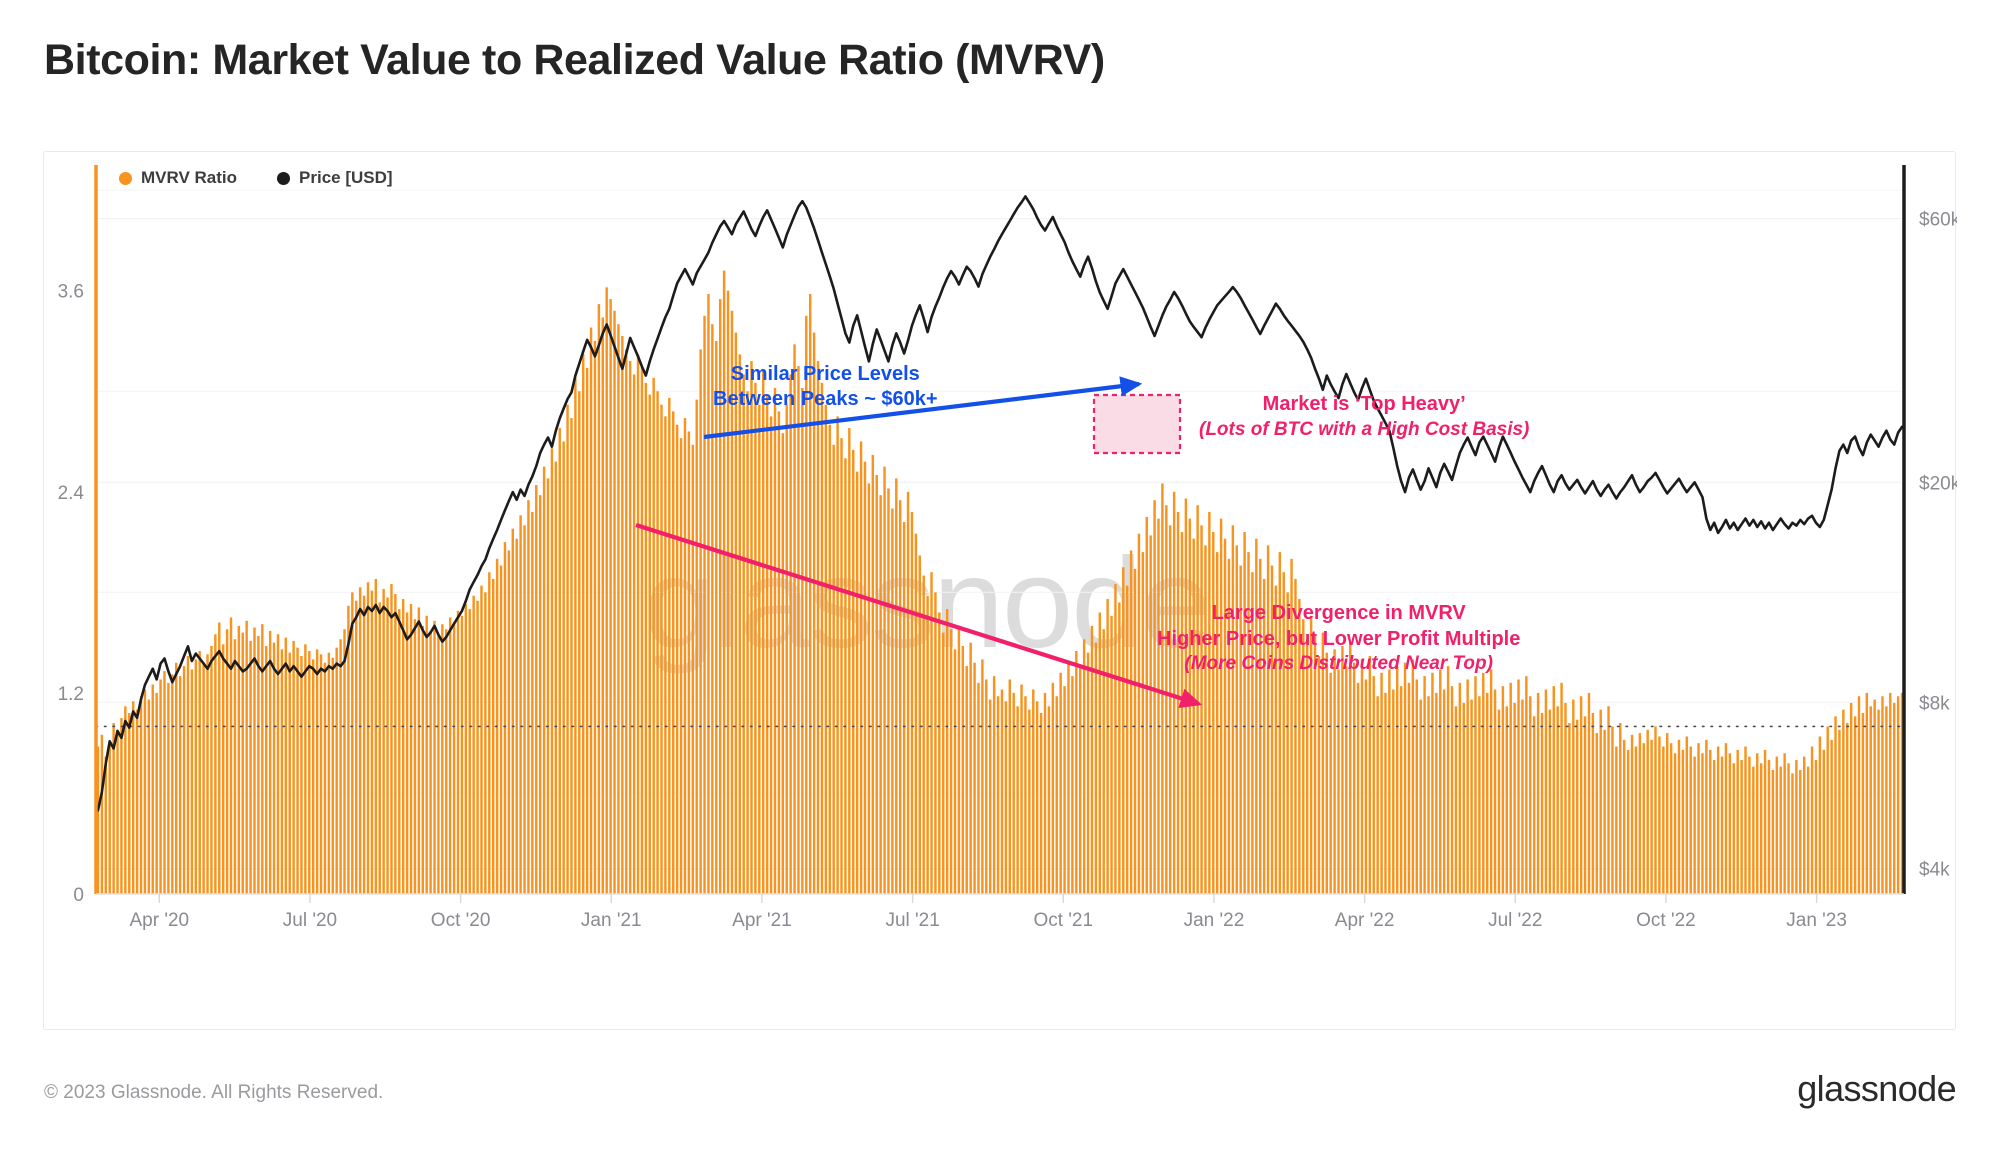 This screenshot has height=1152, width=2000. I want to click on y-axis-right-tick: $60k, so click(1938, 220).